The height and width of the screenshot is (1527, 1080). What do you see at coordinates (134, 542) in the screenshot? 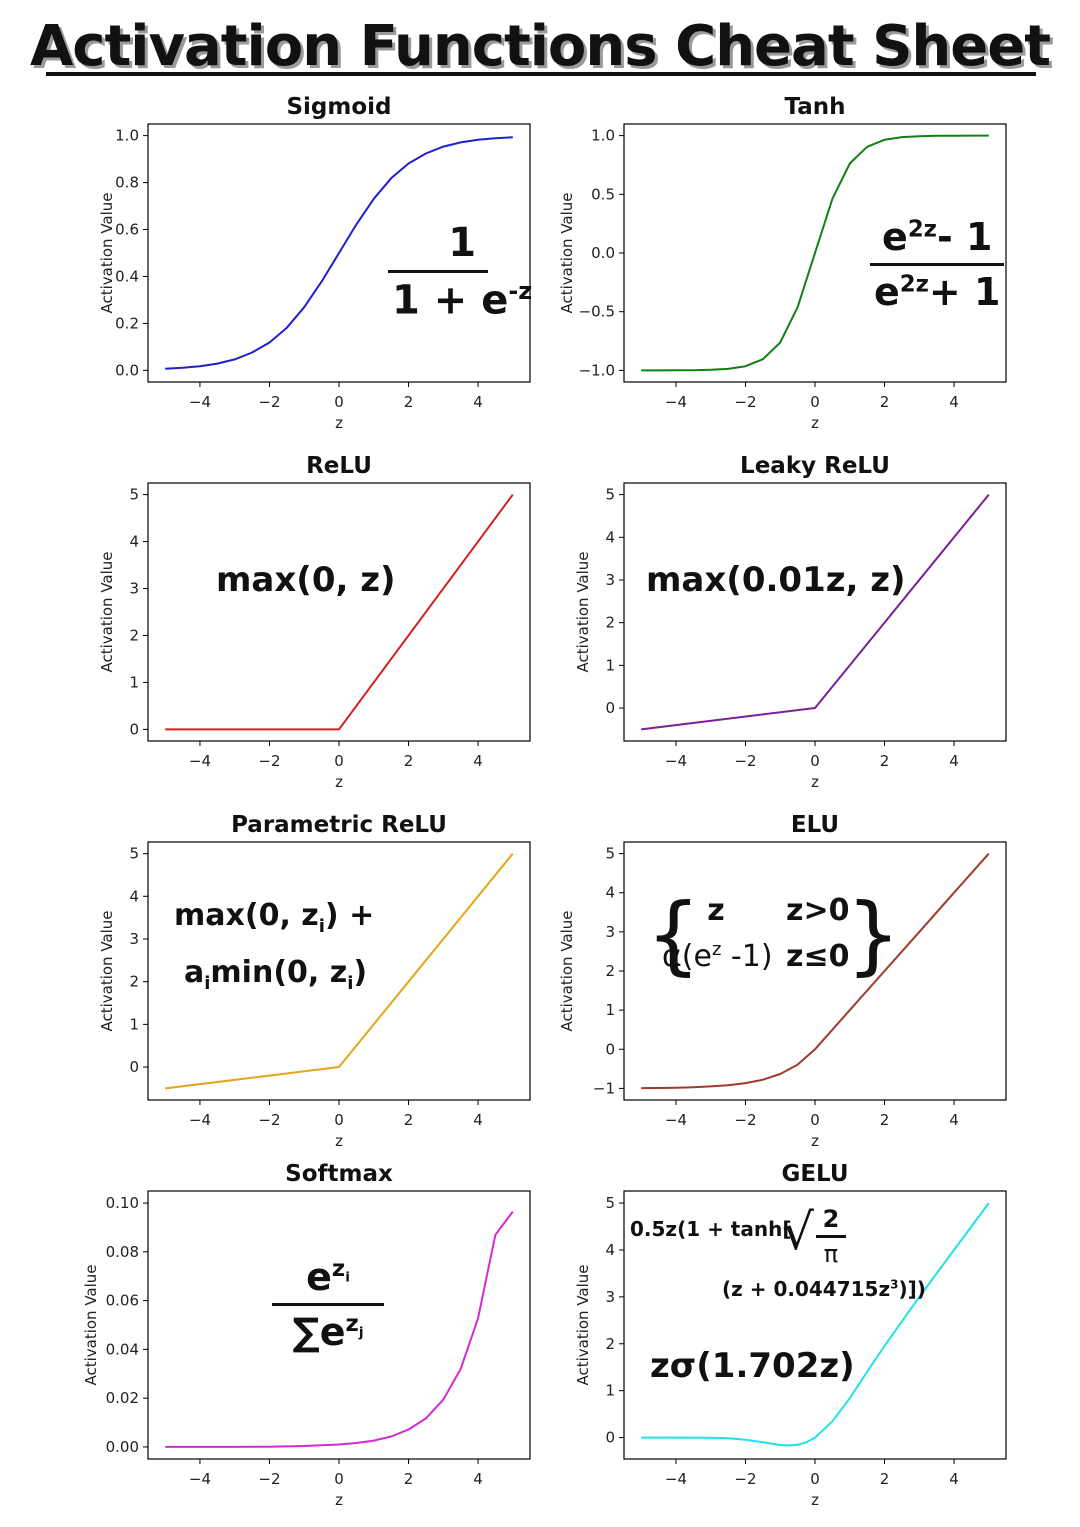
I see `relu-y-tick-label: 4` at bounding box center [134, 542].